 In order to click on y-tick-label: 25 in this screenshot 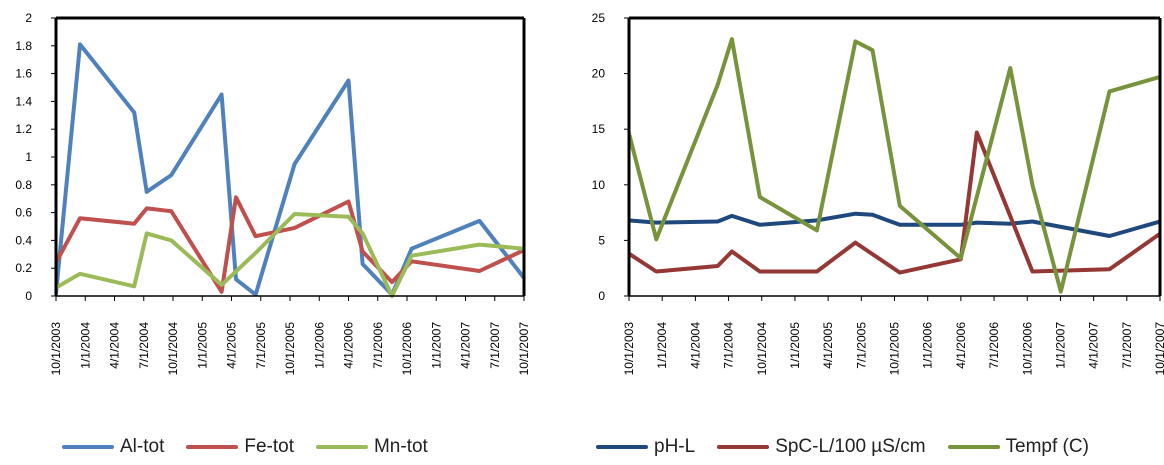, I will do `click(599, 18)`.